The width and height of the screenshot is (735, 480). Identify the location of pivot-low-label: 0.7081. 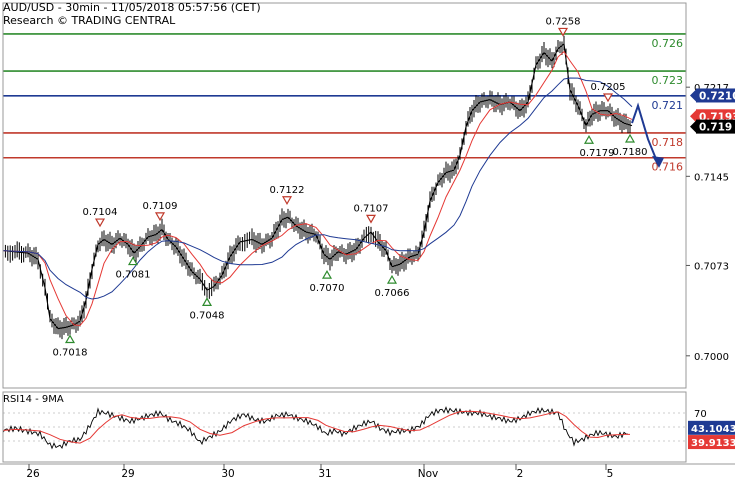
(133, 275).